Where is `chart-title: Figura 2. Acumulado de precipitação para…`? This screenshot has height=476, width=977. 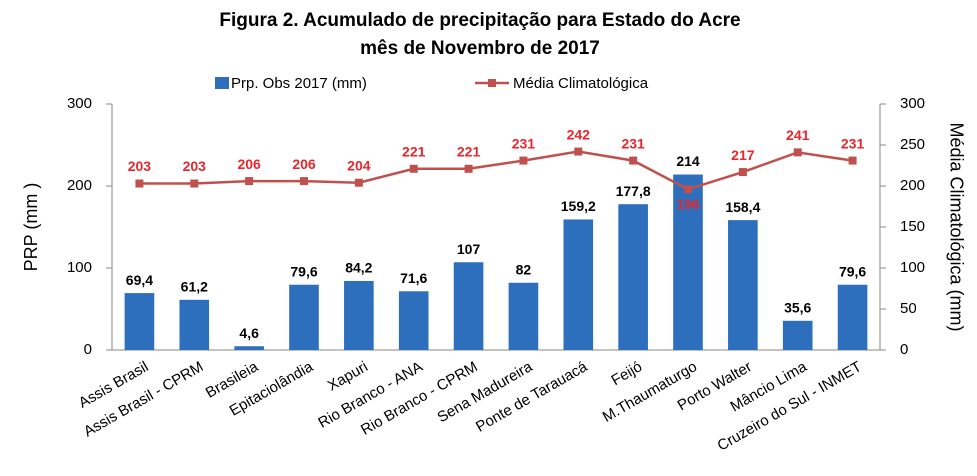
chart-title: Figura 2. Acumulado de precipitação para… is located at coordinates (479, 20).